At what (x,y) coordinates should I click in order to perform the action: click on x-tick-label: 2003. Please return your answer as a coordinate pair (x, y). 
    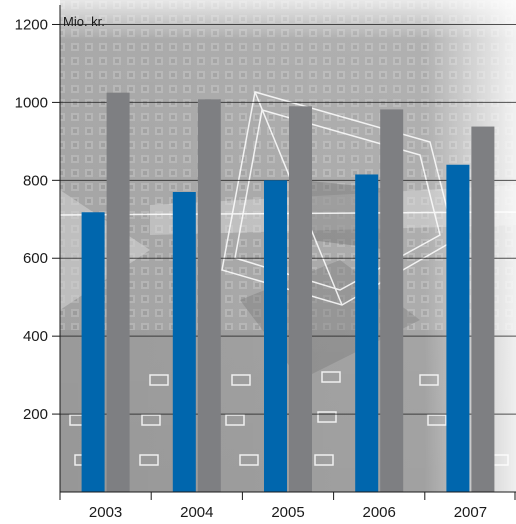
    Looking at the image, I should click on (105, 512).